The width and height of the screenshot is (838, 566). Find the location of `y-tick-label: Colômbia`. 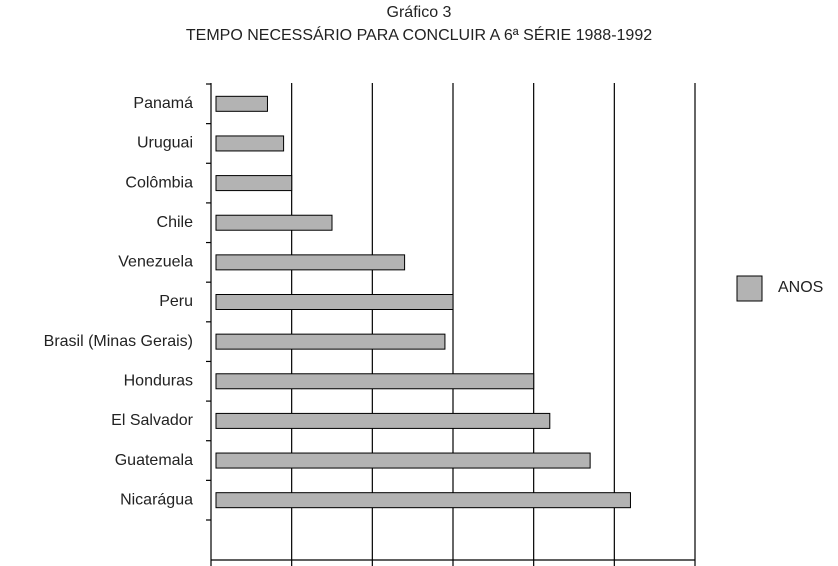

y-tick-label: Colômbia is located at coordinates (159, 182).